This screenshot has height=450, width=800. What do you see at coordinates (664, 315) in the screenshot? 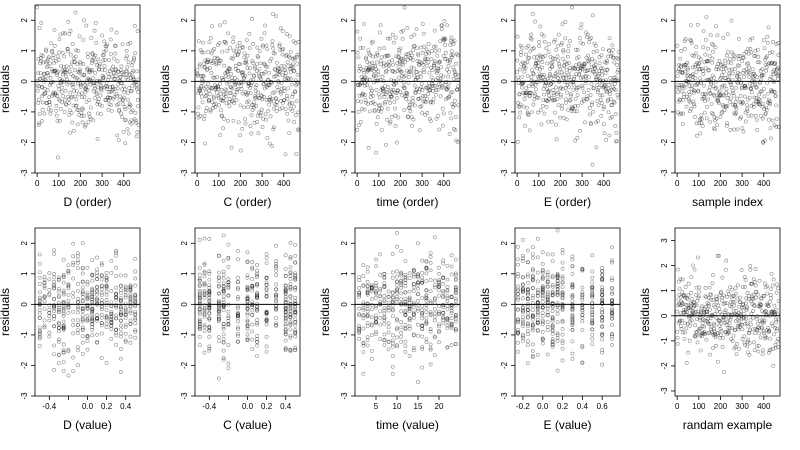
I see `y-tick-label: 0` at bounding box center [664, 315].